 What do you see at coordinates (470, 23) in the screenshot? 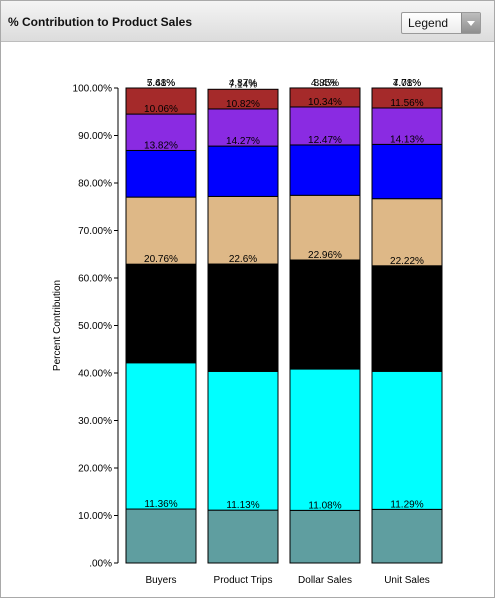
I see `chevron-down-icon` at bounding box center [470, 23].